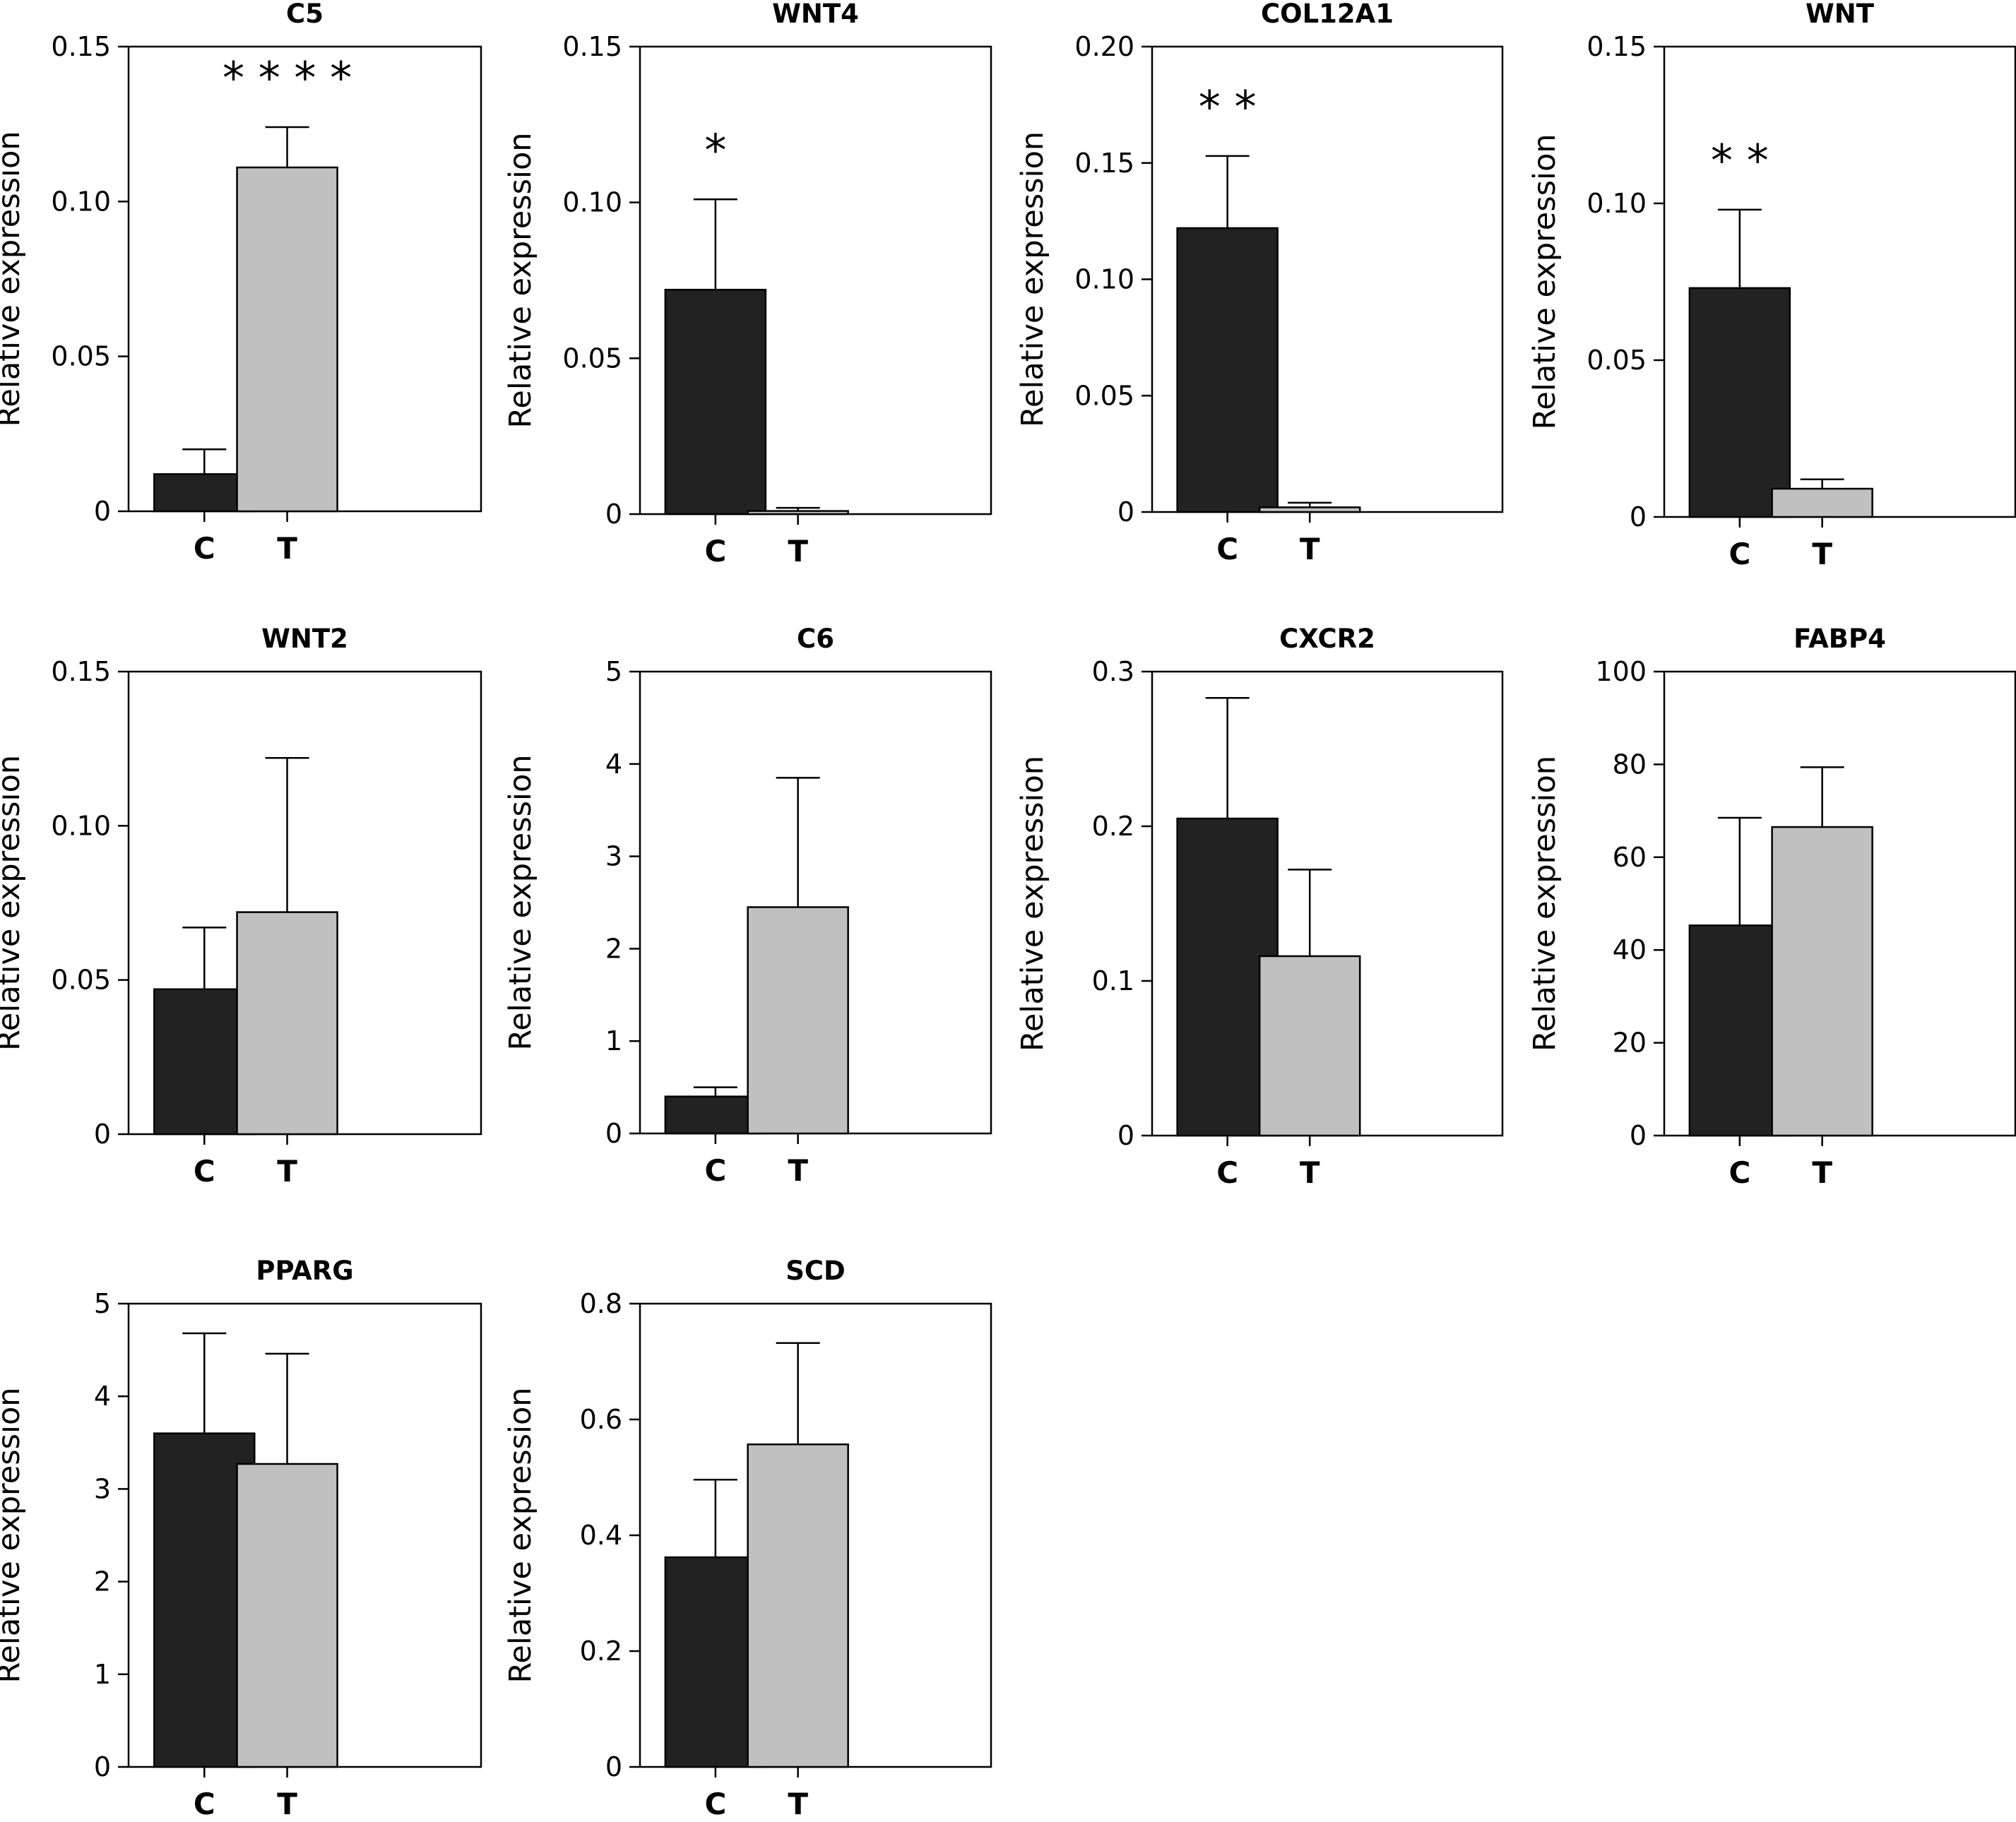  What do you see at coordinates (1630, 949) in the screenshot?
I see `y-tick-label: 40` at bounding box center [1630, 949].